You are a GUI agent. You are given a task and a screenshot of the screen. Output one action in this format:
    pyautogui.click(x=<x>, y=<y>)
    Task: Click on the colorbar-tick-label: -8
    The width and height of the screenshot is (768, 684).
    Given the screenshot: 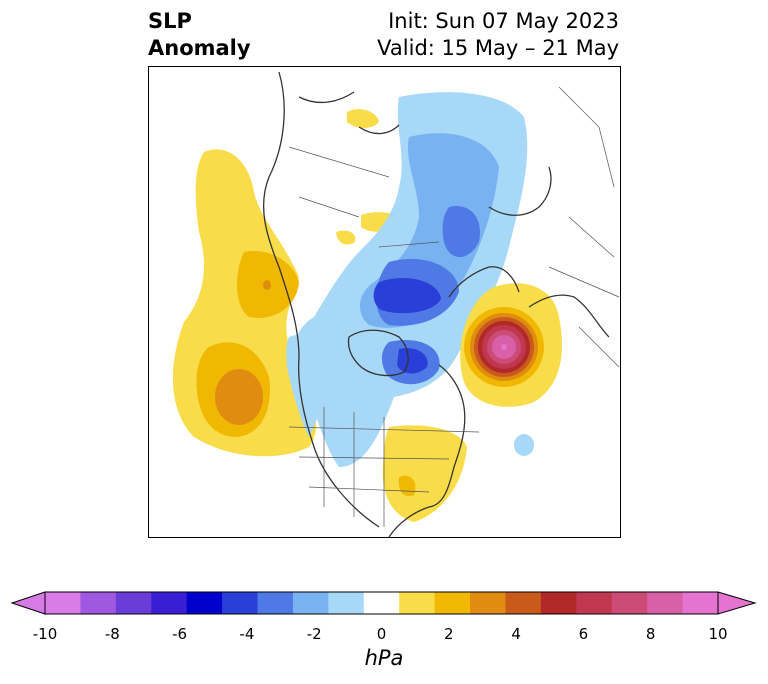 What is the action you would take?
    pyautogui.click(x=112, y=634)
    